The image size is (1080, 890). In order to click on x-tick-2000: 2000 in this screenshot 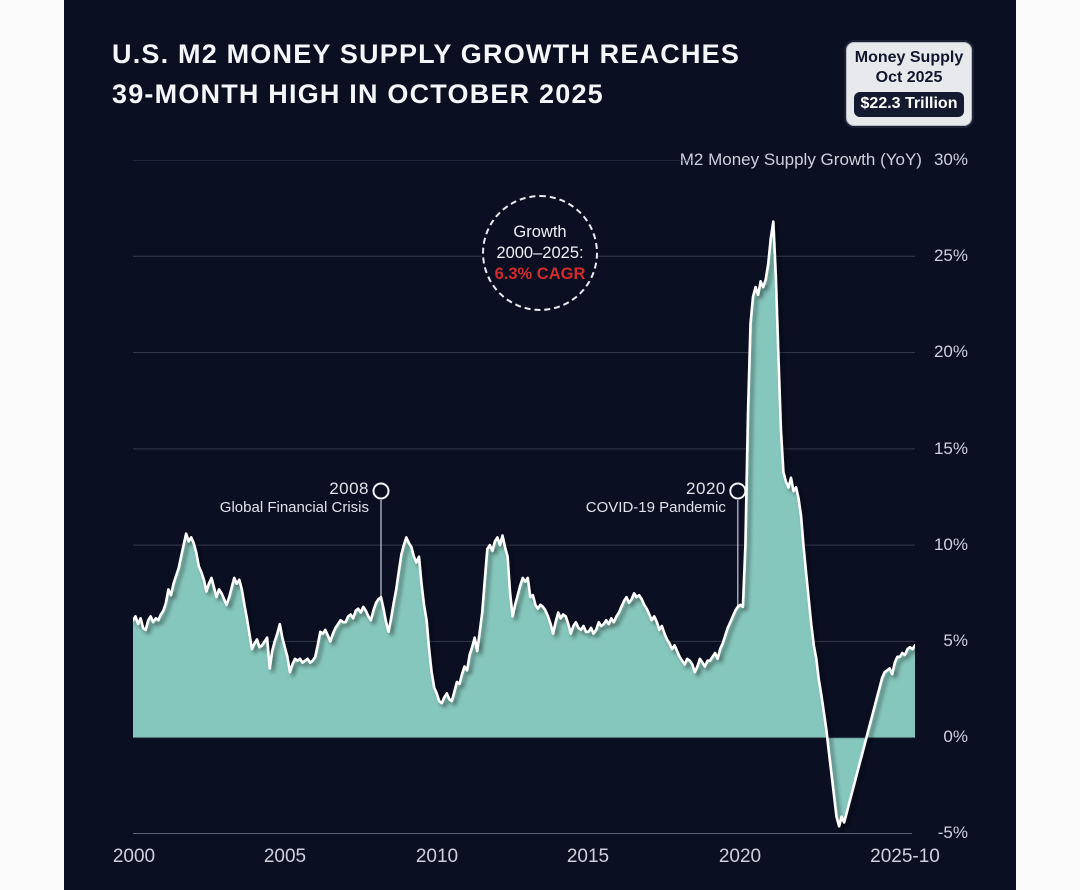, I will do `click(134, 856)`.